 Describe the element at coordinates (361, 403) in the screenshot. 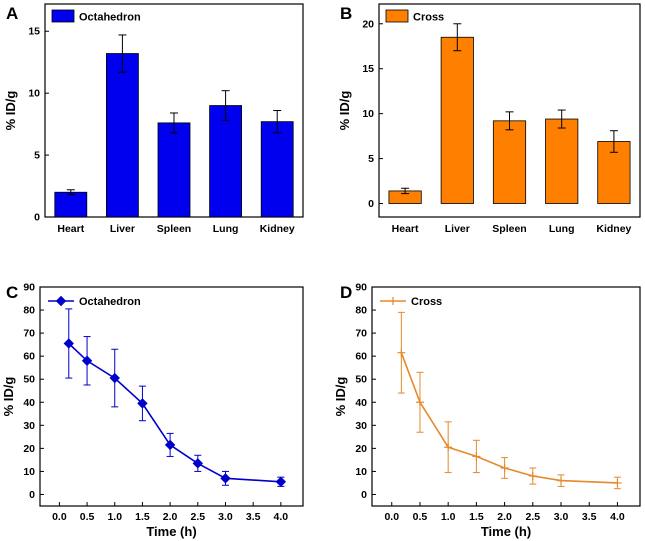

I see `chart-d-y-tick-label: 40` at that location.